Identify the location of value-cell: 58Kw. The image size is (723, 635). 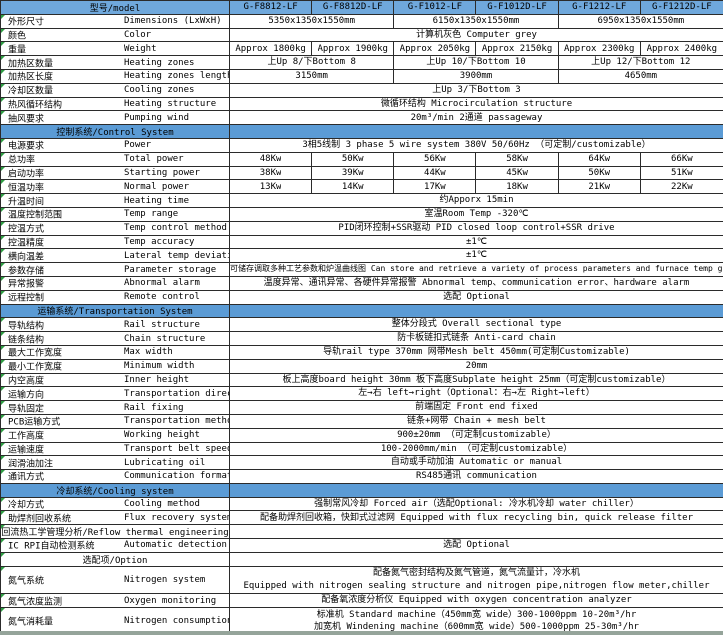
(517, 159).